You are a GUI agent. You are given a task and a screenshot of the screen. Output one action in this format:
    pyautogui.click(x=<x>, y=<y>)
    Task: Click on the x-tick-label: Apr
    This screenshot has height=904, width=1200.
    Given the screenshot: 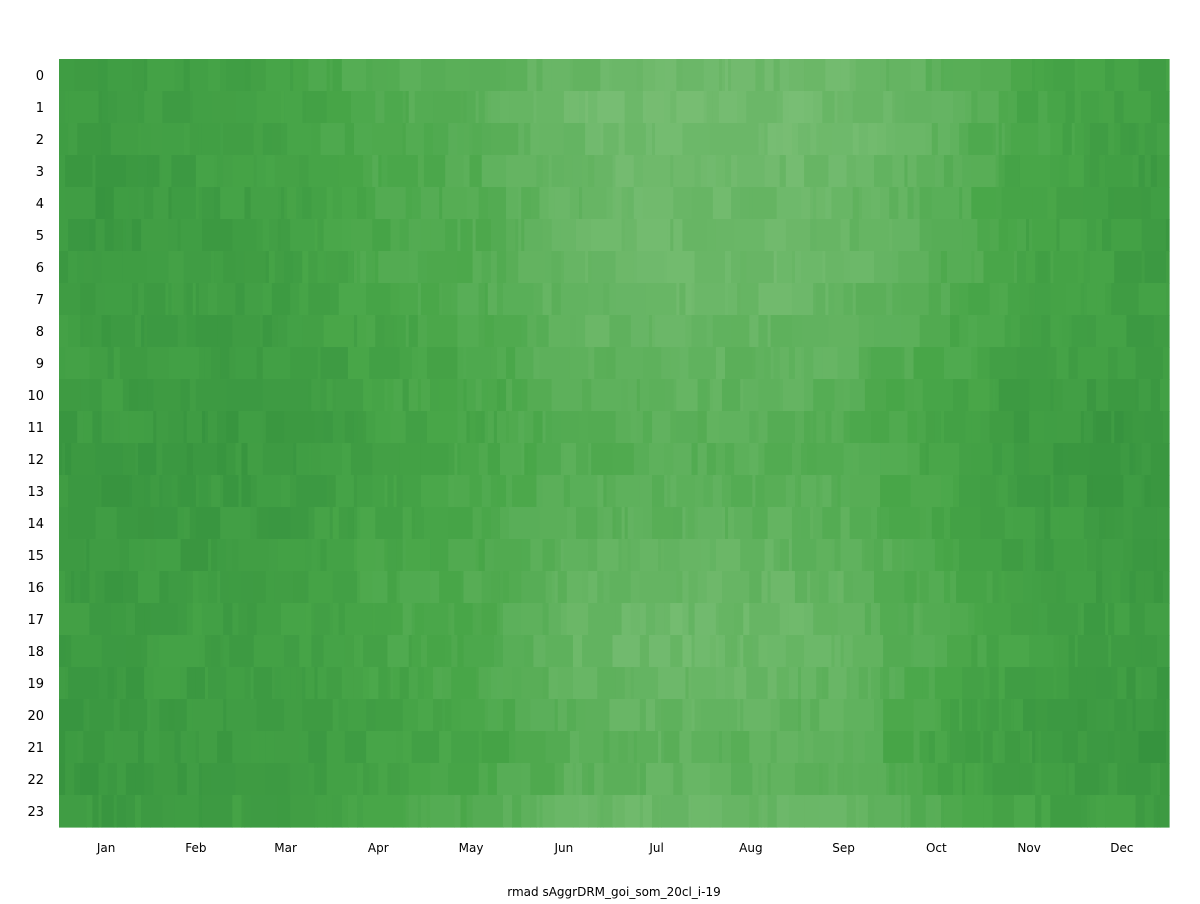 What is the action you would take?
    pyautogui.click(x=378, y=848)
    